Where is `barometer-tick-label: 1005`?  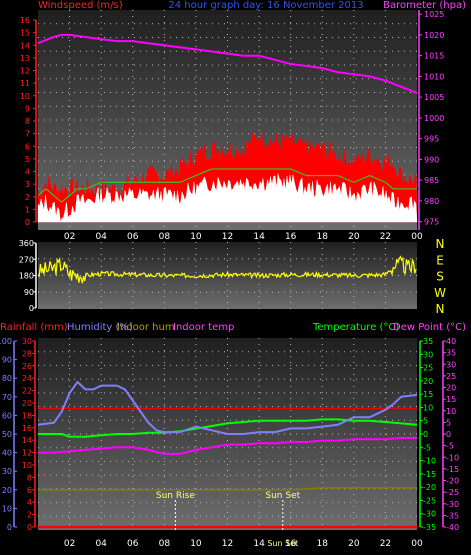
barometer-tick-label: 1005 is located at coordinates (434, 97).